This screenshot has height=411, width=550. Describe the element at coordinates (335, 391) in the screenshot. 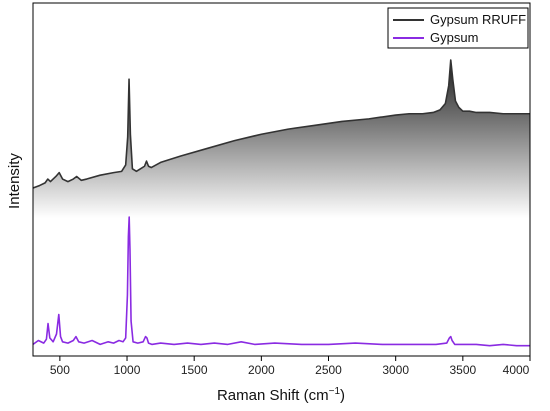

I see `x-axis-label-superscript: −1` at that location.